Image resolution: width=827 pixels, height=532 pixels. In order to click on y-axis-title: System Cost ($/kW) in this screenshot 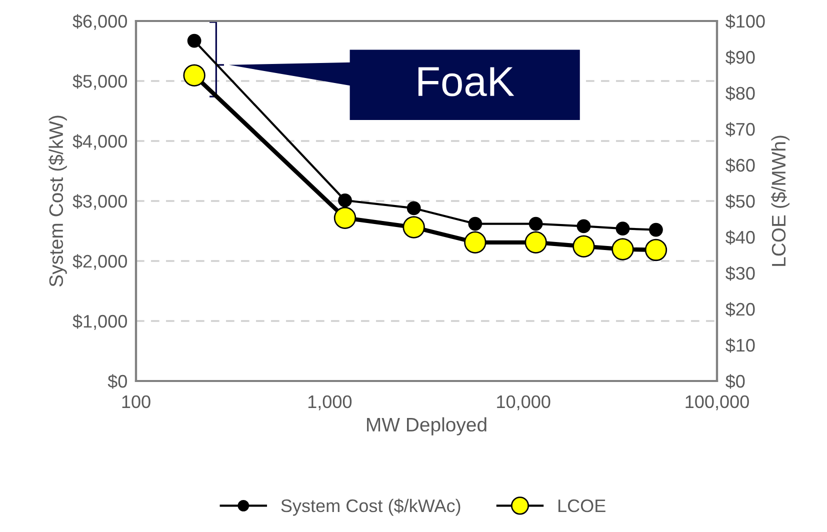, I will do `click(57, 201)`.